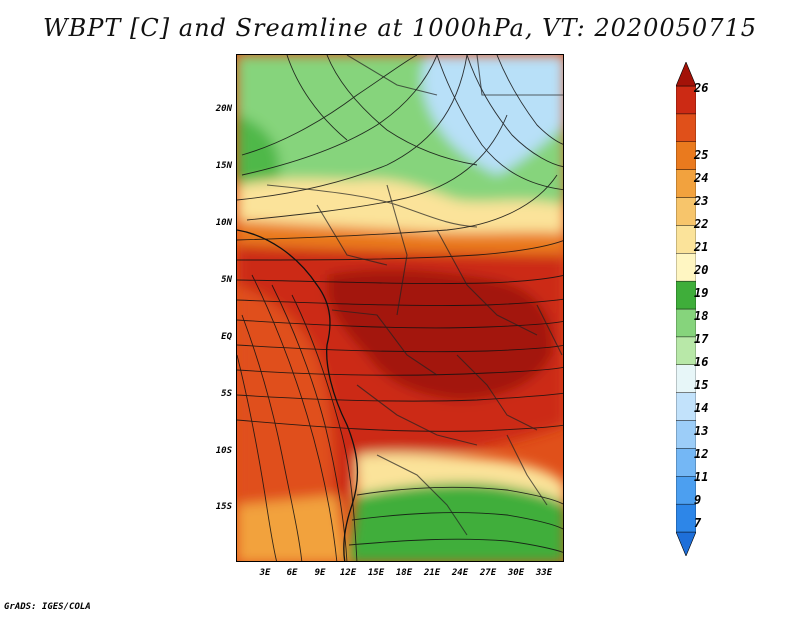  What do you see at coordinates (516, 573) in the screenshot?
I see `lon-label: 30E` at bounding box center [516, 573].